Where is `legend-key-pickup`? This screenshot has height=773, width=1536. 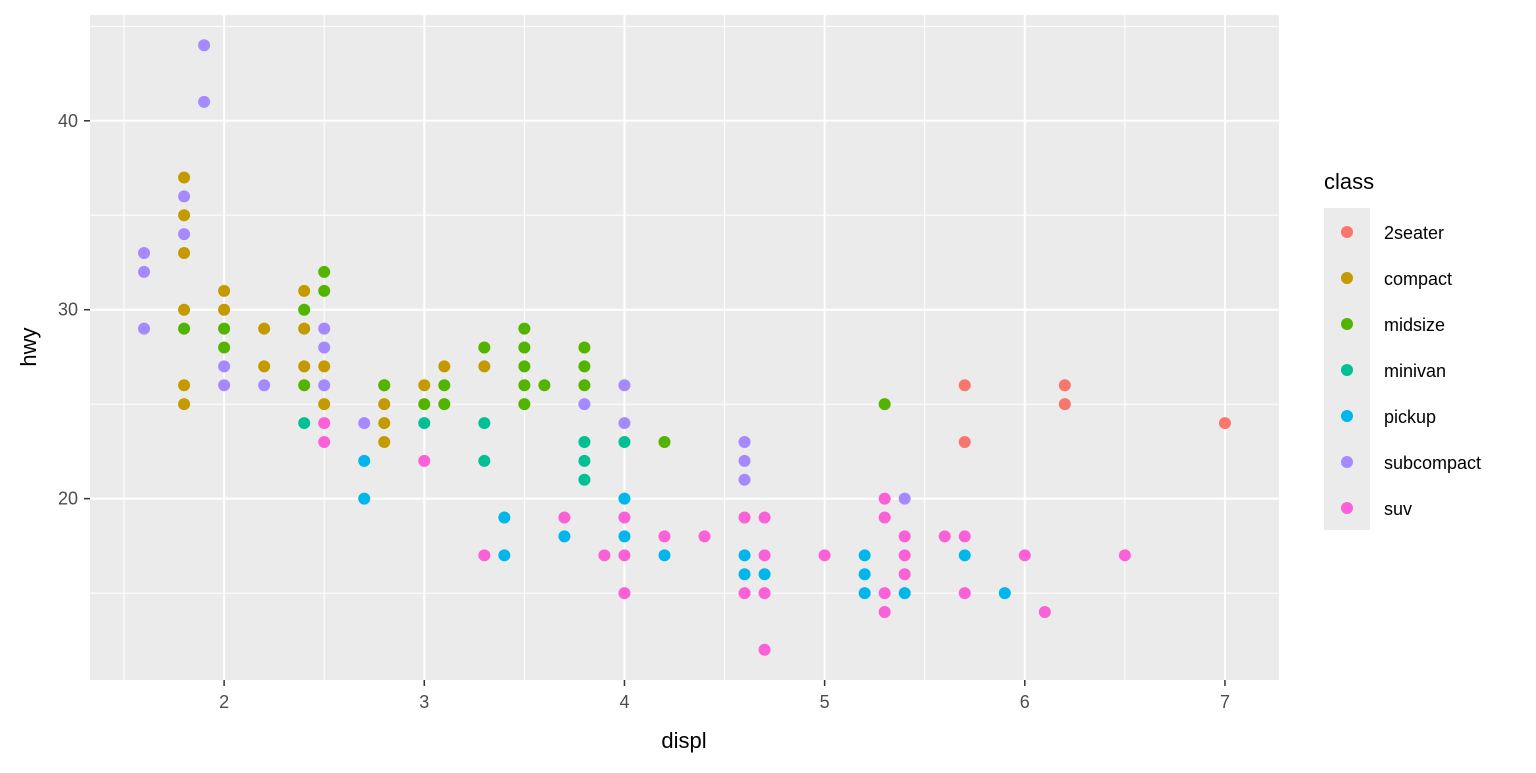 legend-key-pickup is located at coordinates (1347, 416).